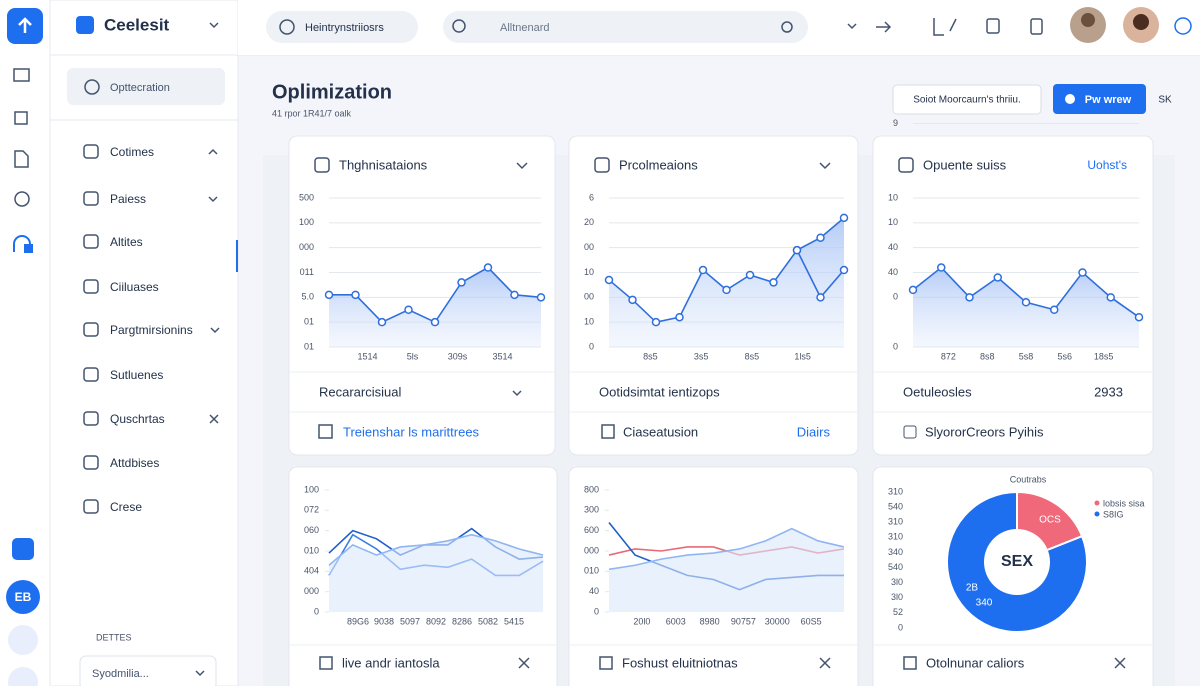 The width and height of the screenshot is (1200, 686). Describe the element at coordinates (411, 431) in the screenshot. I see `footer-link: Treienshar ls marittrees` at that location.